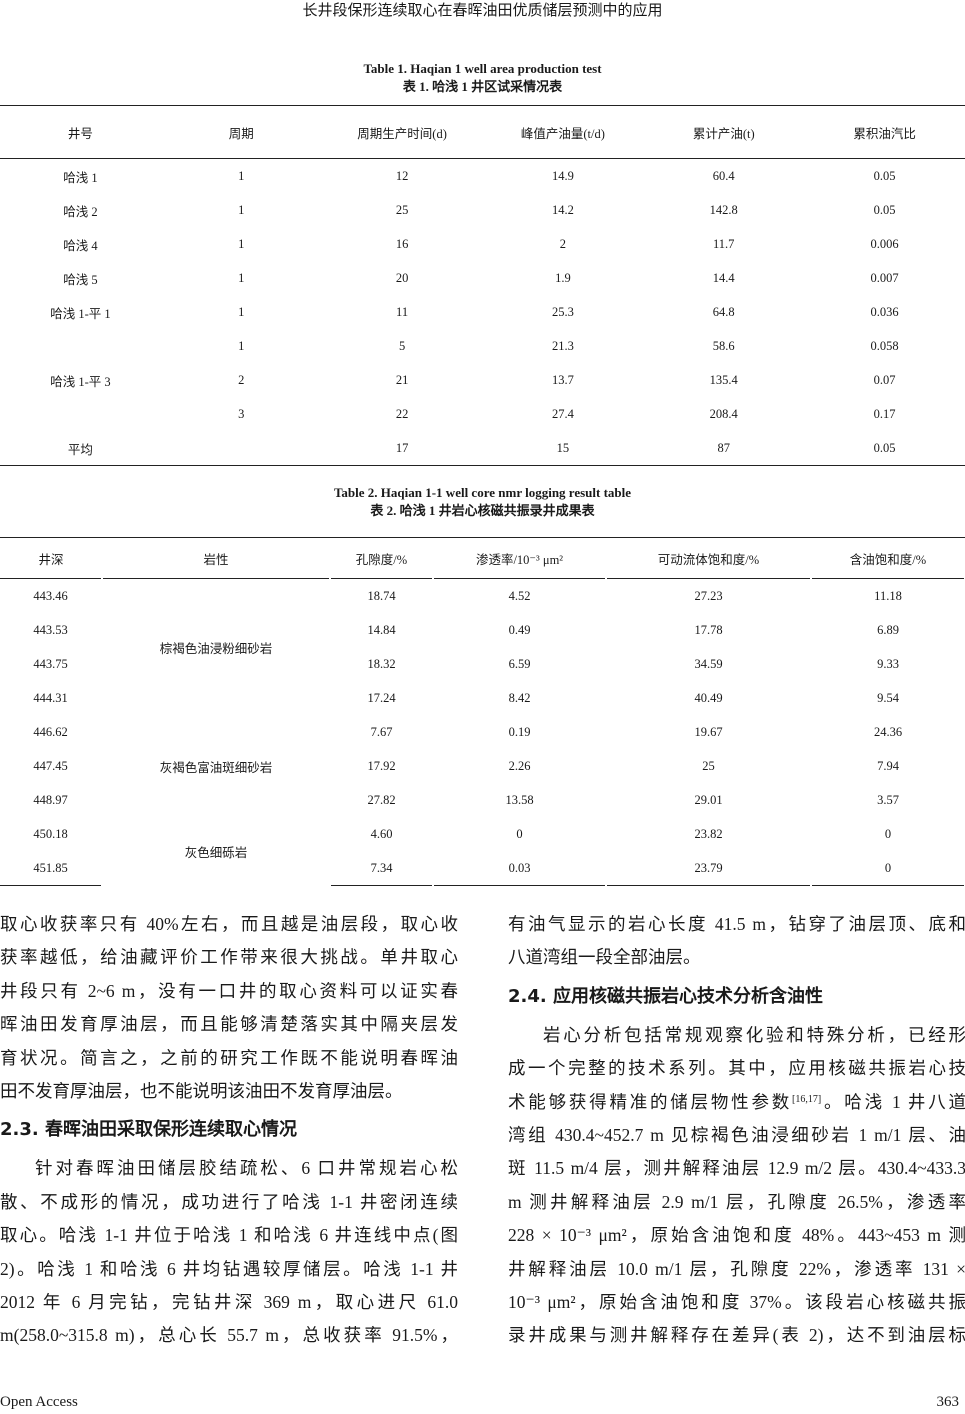 This screenshot has width=965, height=1414. Describe the element at coordinates (246, 1168) in the screenshot. I see `text-line: 针对春晖油田储层胶结疏松、6 口井常规岩心松` at that location.